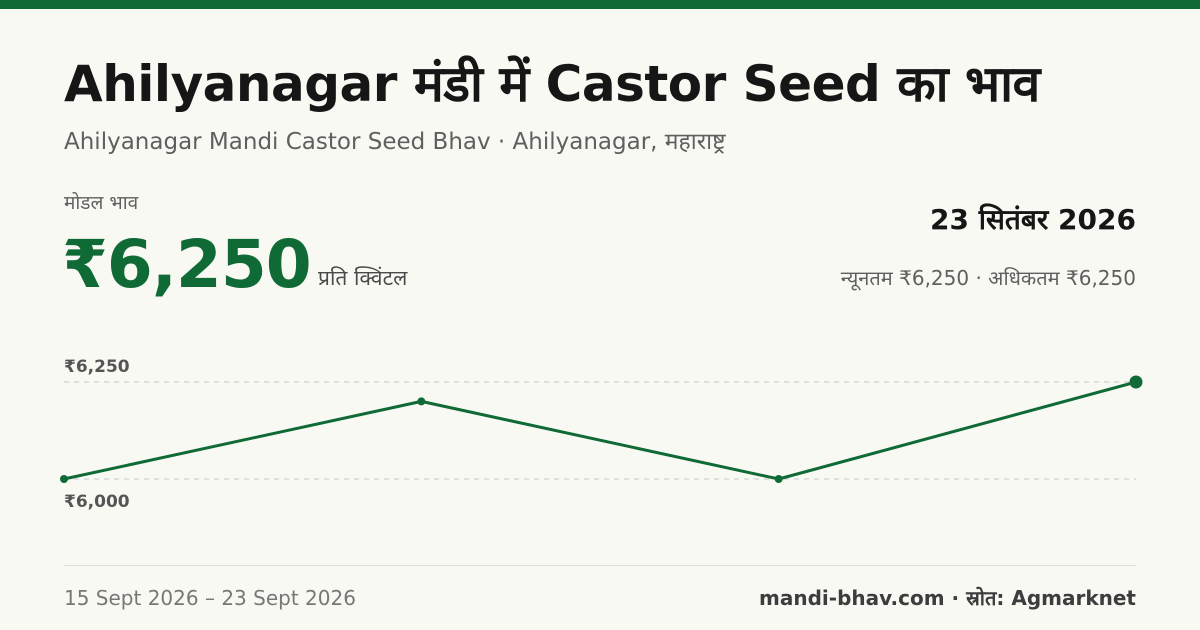 This screenshot has height=630, width=1200. Describe the element at coordinates (600, 430) in the screenshot. I see `series-line` at that location.